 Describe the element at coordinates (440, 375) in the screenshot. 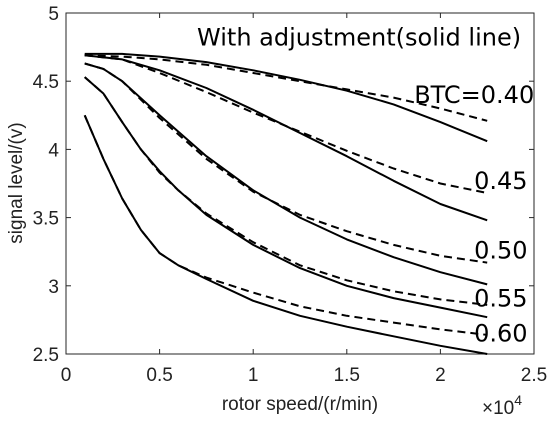

I see `x-tick-label: 2` at that location.